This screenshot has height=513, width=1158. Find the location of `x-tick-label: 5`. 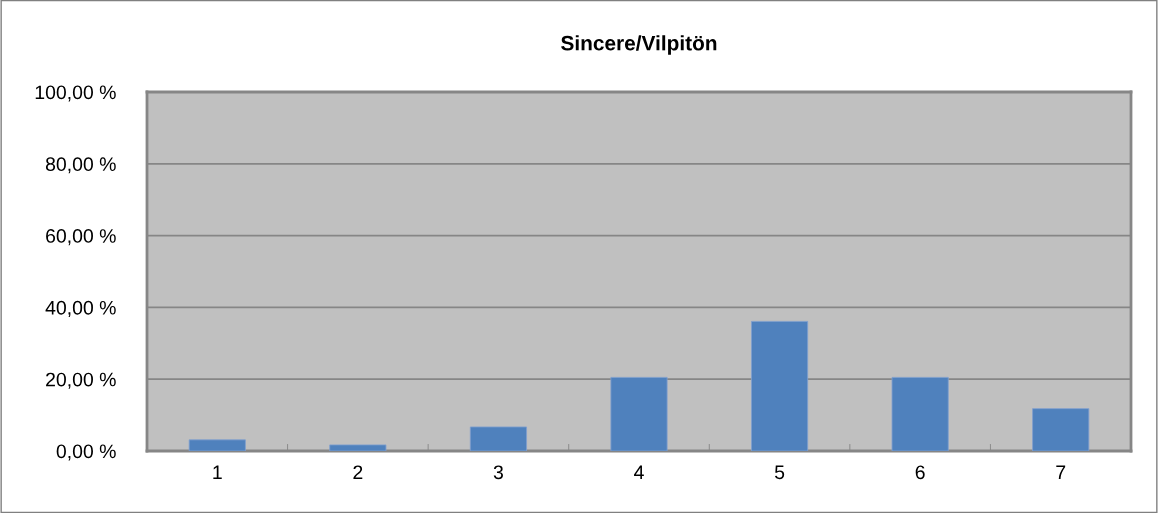

x-tick-label: 5 is located at coordinates (779, 472).